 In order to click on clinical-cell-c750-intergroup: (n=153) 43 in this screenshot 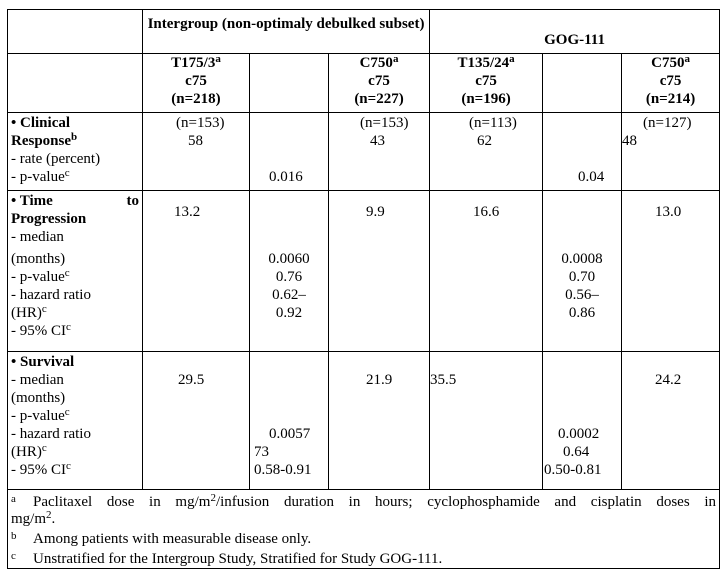, I will do `click(379, 151)`.